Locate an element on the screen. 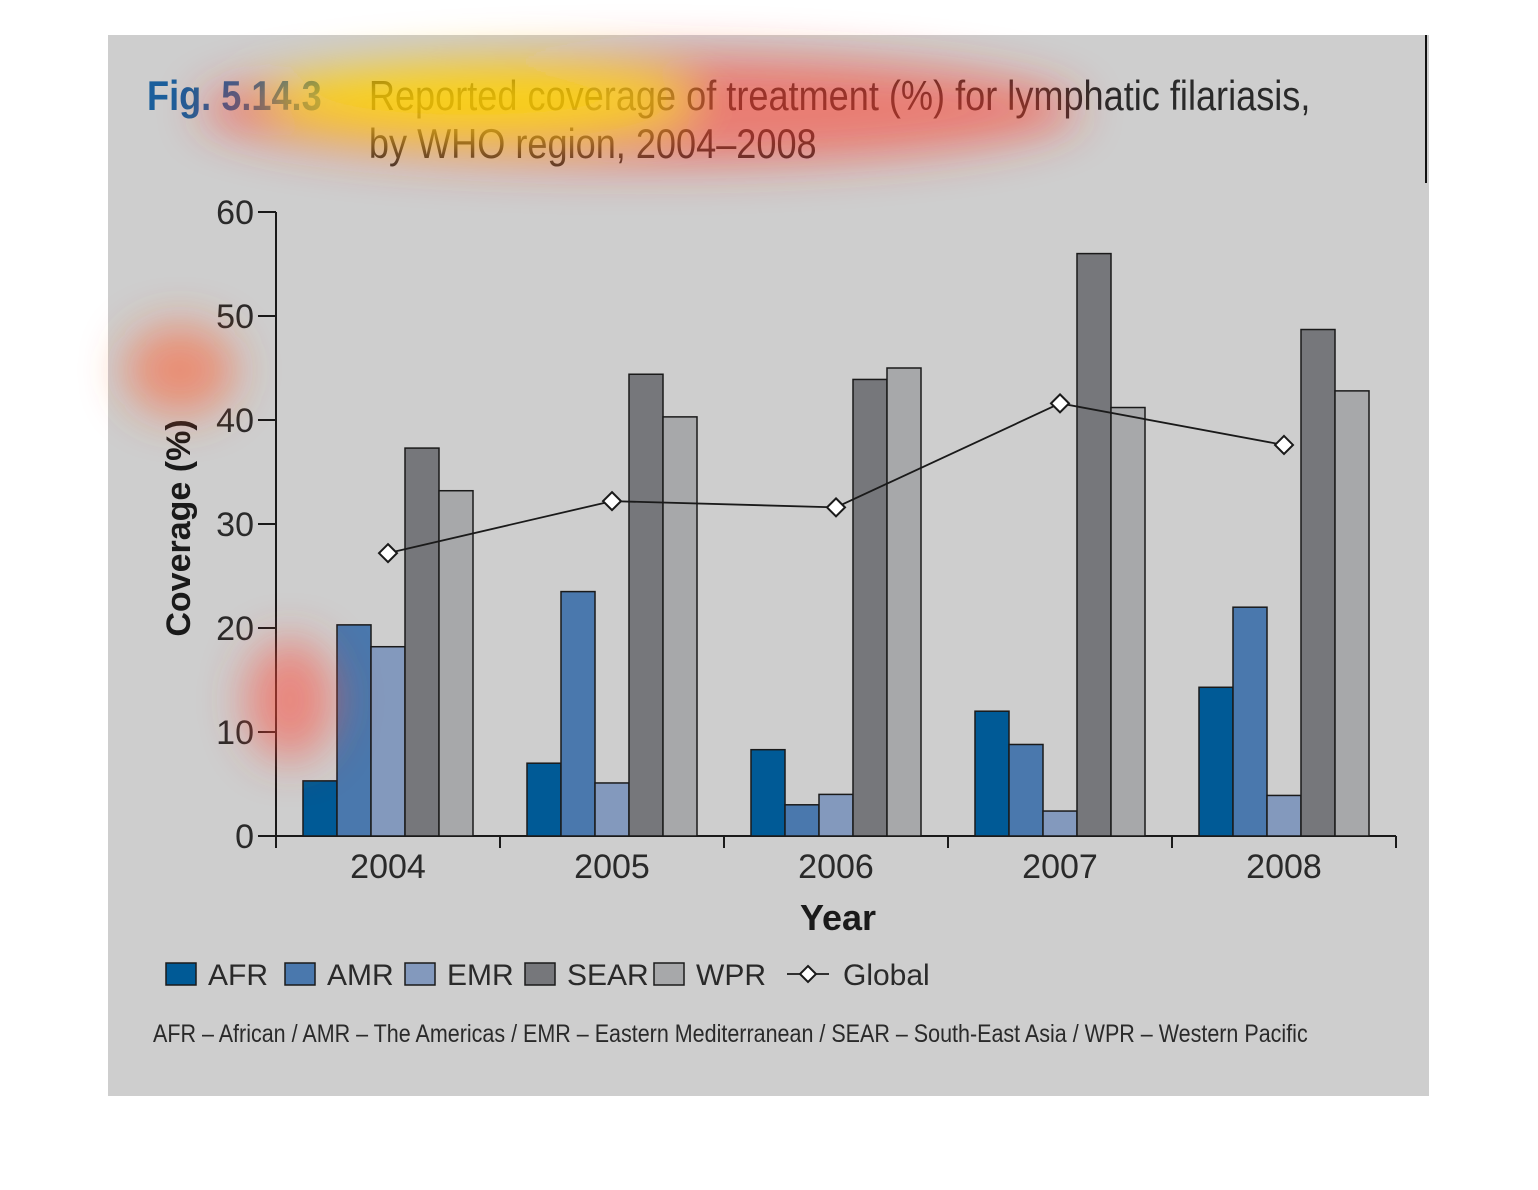 The height and width of the screenshot is (1190, 1538). x-tick-label: 2005 is located at coordinates (612, 867).